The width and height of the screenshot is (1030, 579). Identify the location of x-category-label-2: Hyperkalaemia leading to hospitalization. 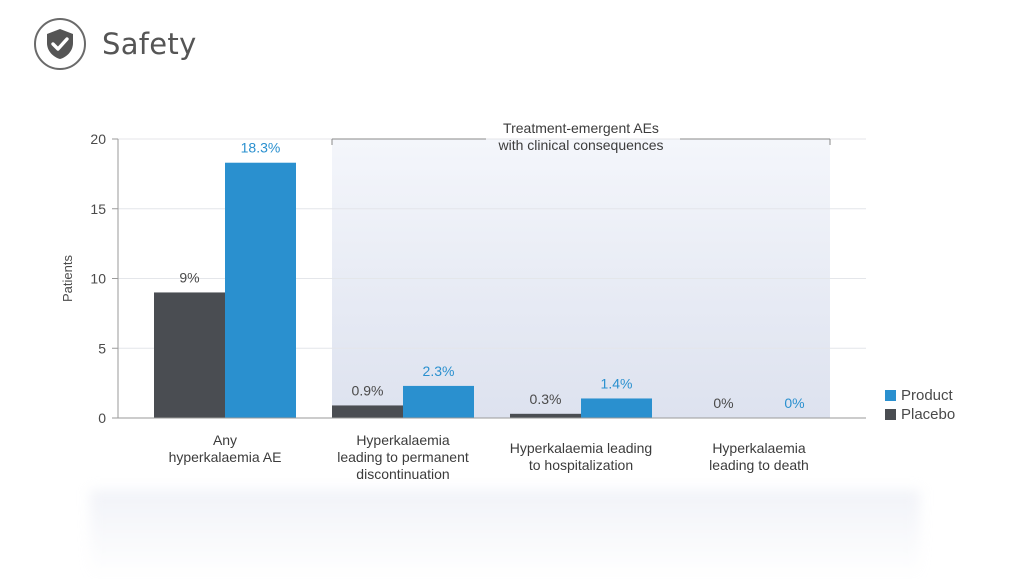
(581, 456).